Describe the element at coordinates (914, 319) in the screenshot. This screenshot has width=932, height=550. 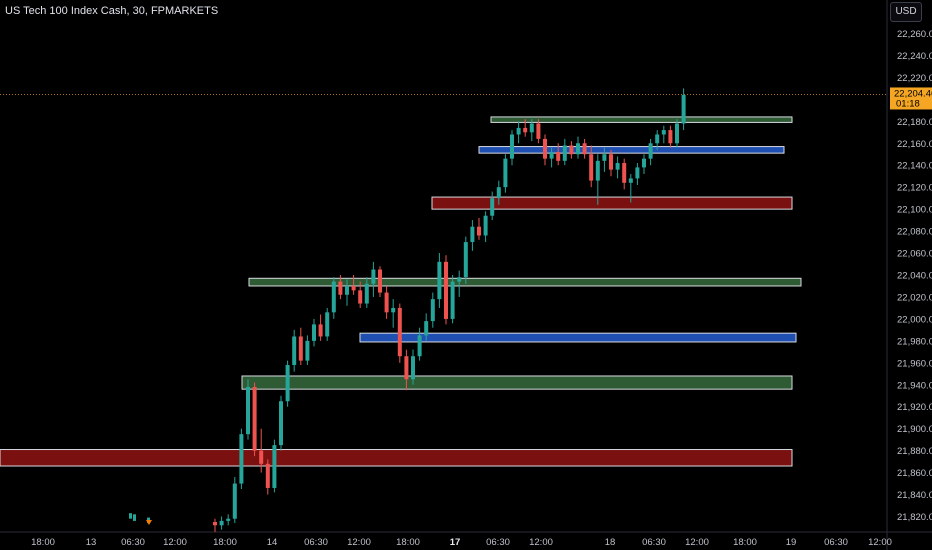
I see `y-tick-label: 22,000.00` at that location.